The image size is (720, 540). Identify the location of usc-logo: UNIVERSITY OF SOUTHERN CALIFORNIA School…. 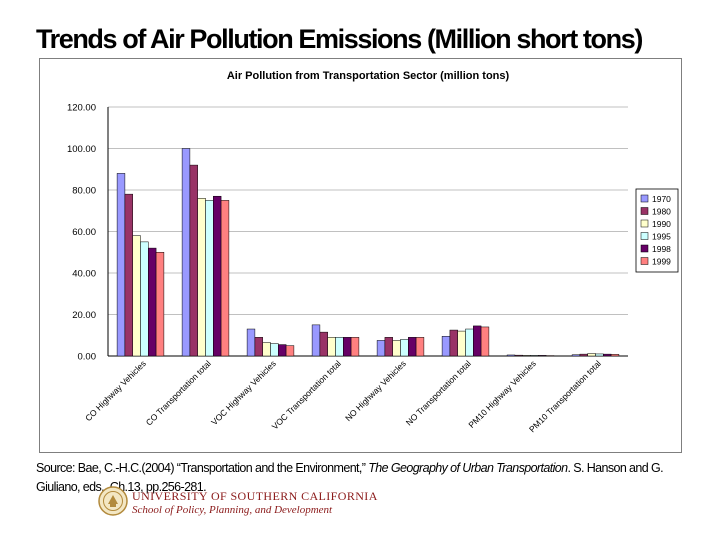
(268, 505).